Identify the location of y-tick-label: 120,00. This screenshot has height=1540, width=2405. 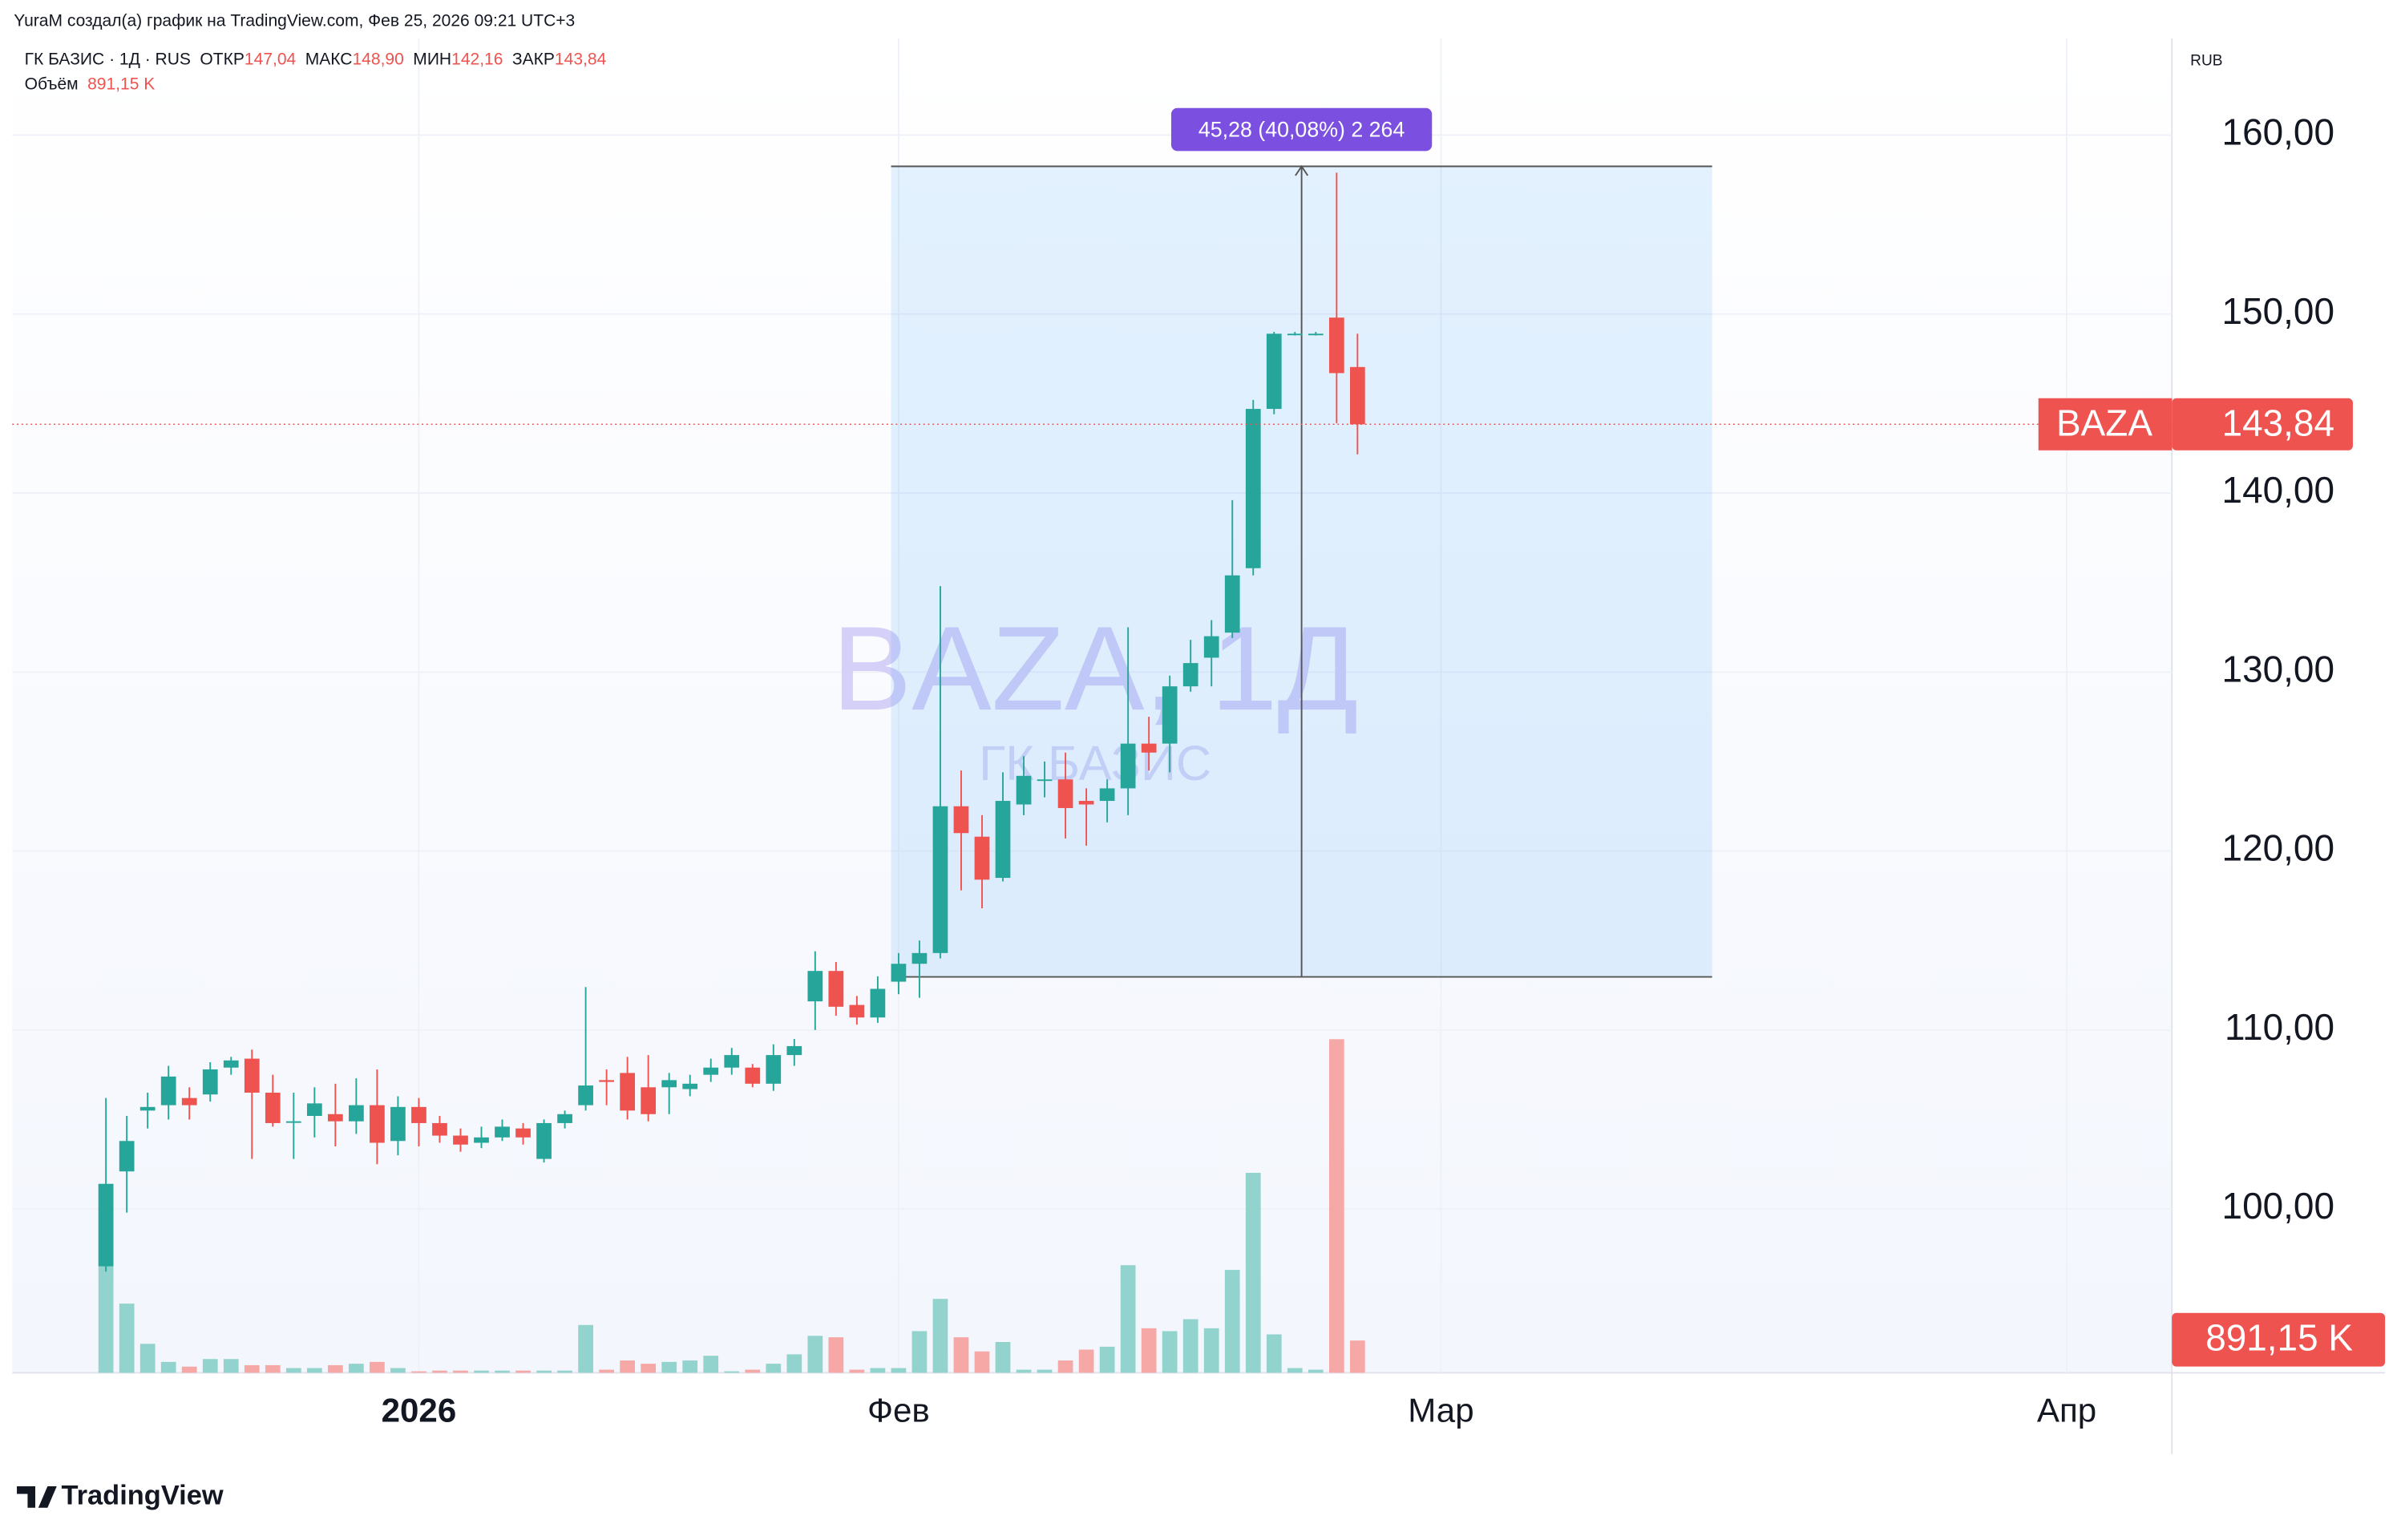
(2278, 848).